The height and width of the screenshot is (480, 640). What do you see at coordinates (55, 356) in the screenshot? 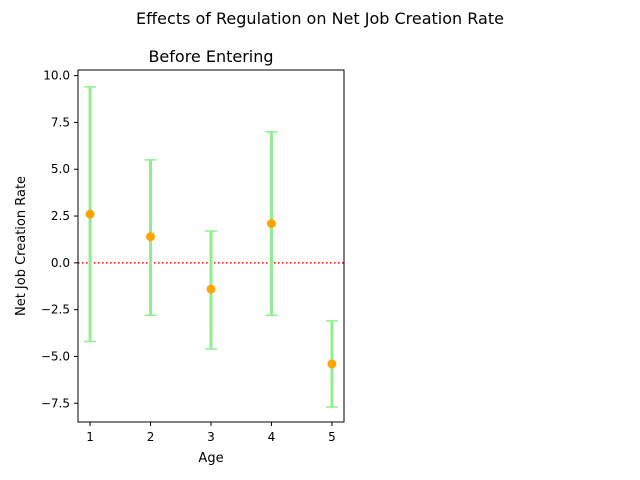
I see `y-tick-label-2: −5.0` at bounding box center [55, 356].